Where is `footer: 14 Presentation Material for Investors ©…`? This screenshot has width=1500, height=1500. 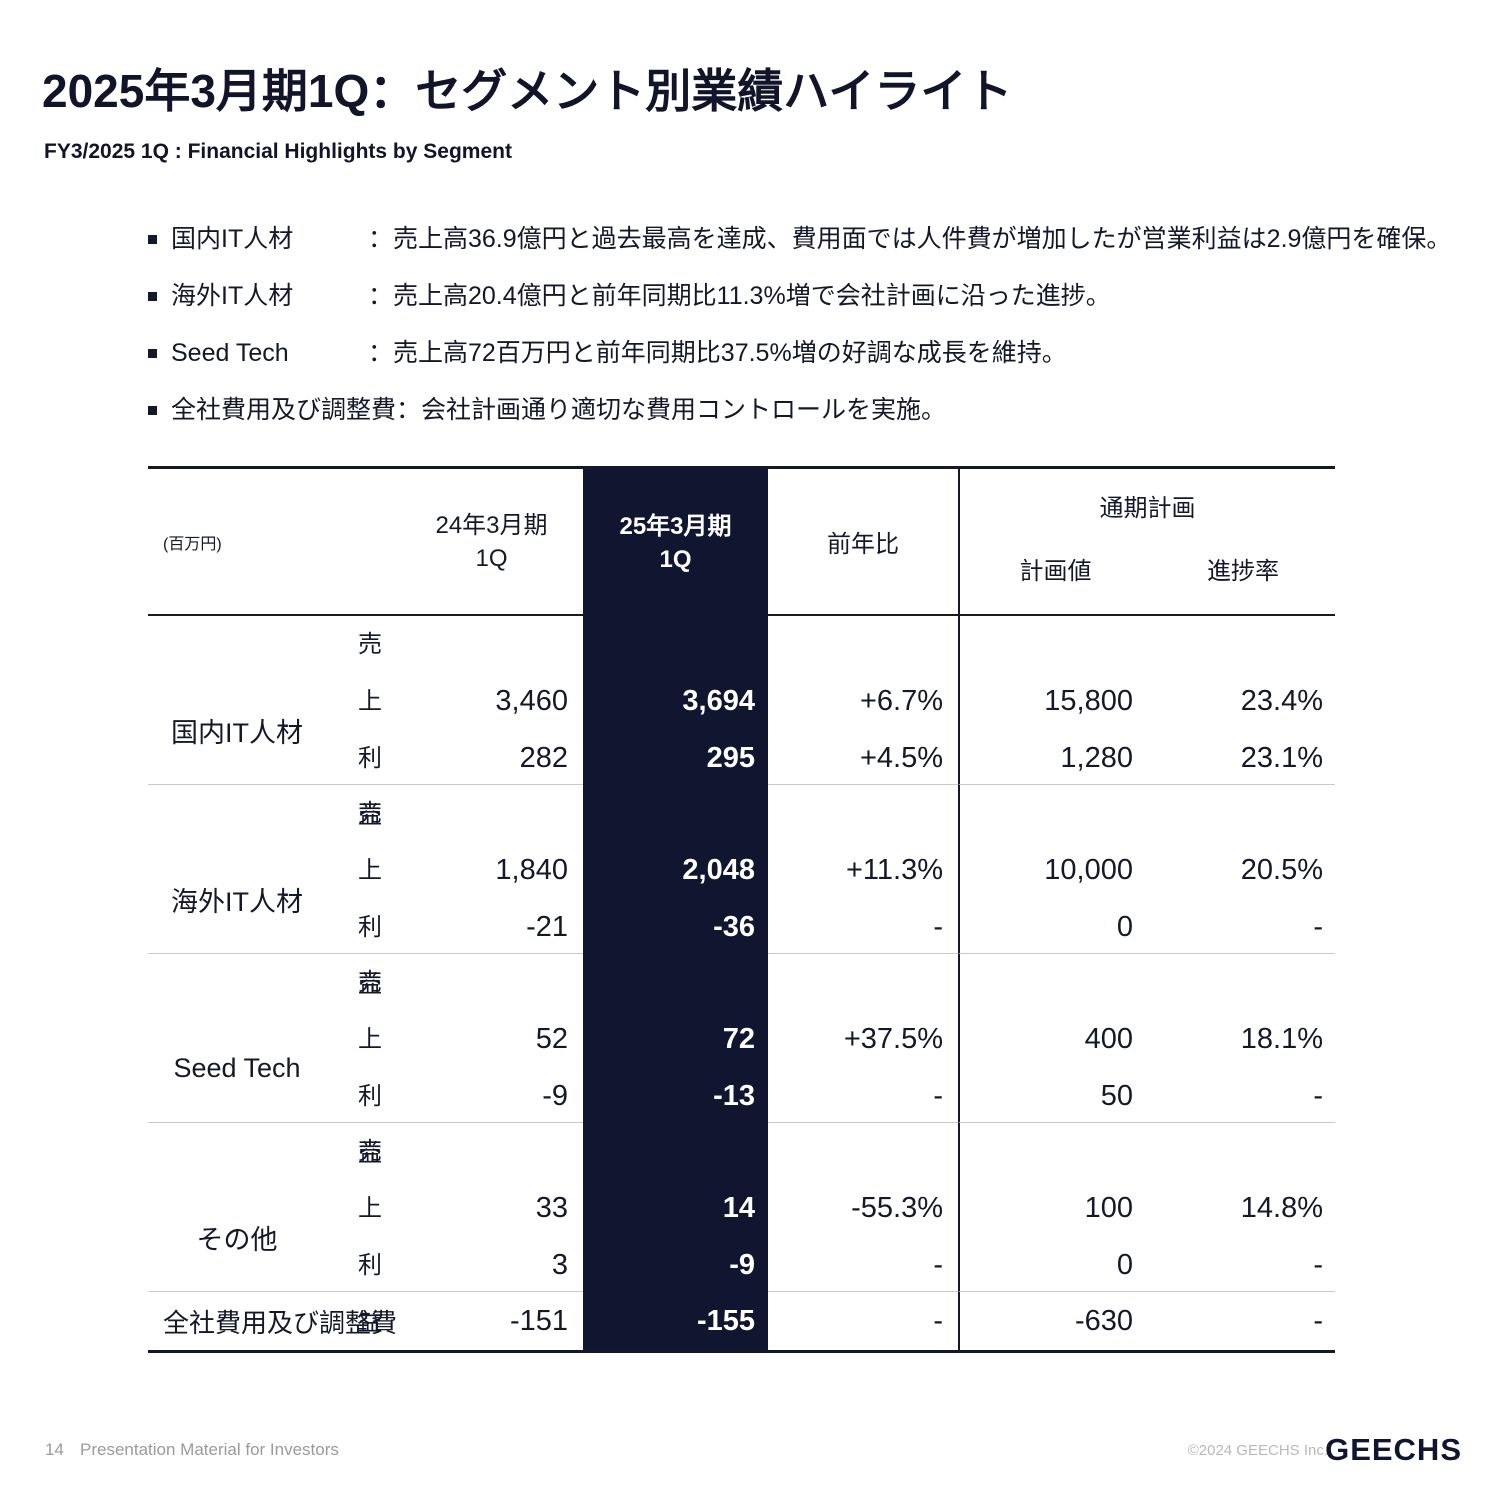
footer: 14 Presentation Material for Investors ©… is located at coordinates (750, 1454).